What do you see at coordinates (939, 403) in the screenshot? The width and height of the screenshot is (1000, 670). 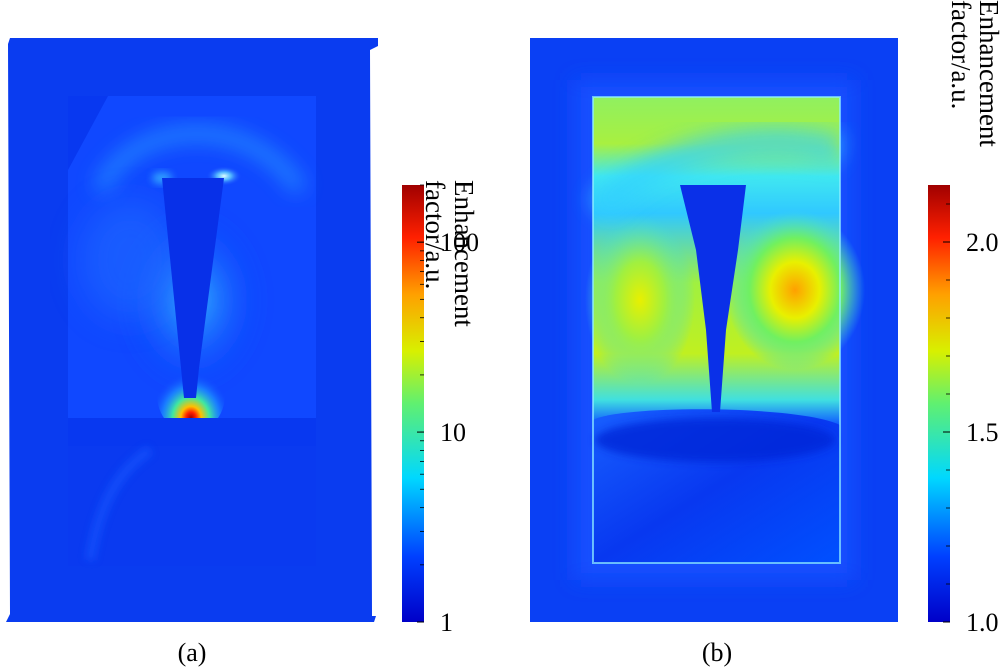 I see `colorbar-b-gradient` at bounding box center [939, 403].